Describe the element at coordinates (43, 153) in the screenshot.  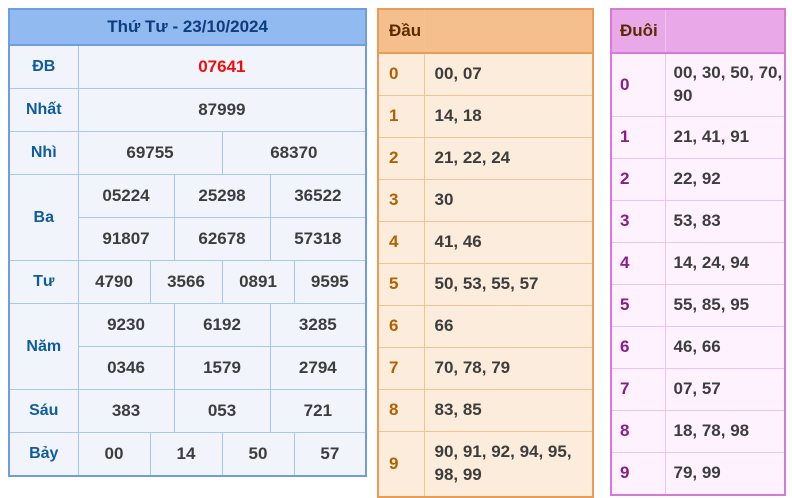
I see `prize-label-nhi: Nhì` at that location.